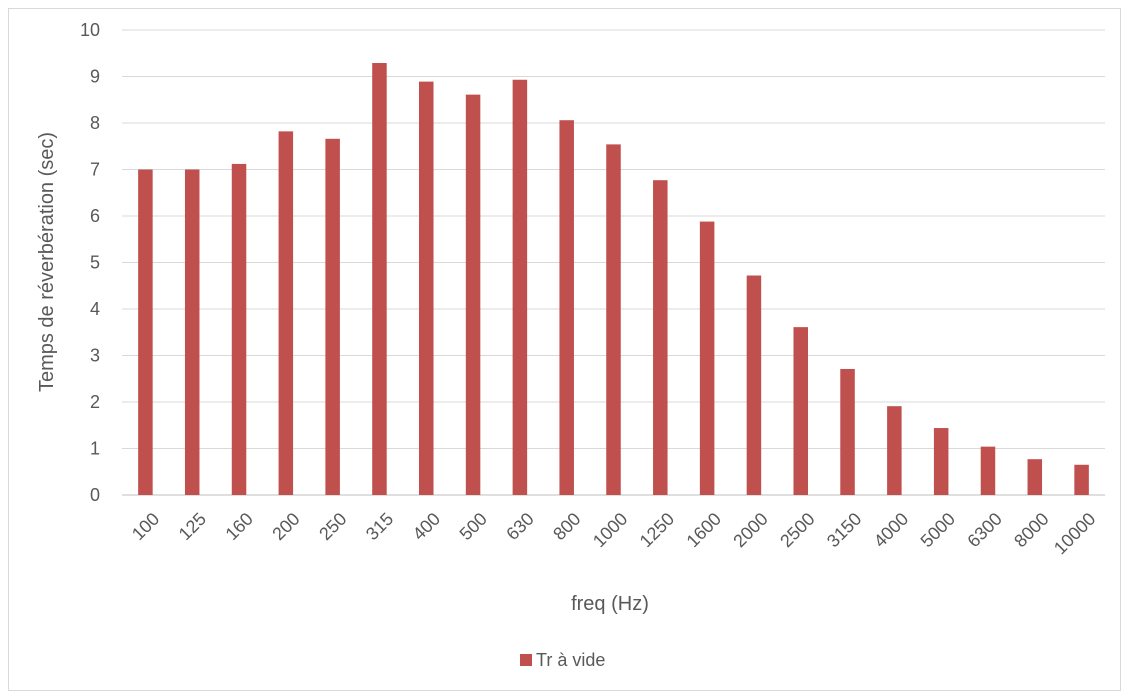  What do you see at coordinates (239, 526) in the screenshot?
I see `x-tick-label: 160` at bounding box center [239, 526].